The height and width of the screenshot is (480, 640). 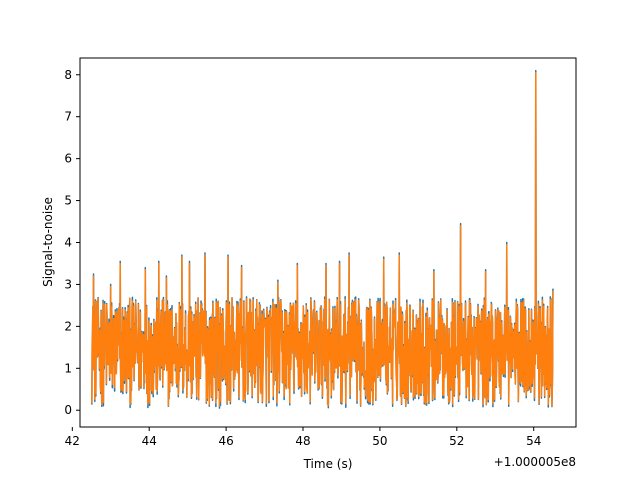 I want to click on y-tick-label: 3, so click(x=68, y=284).